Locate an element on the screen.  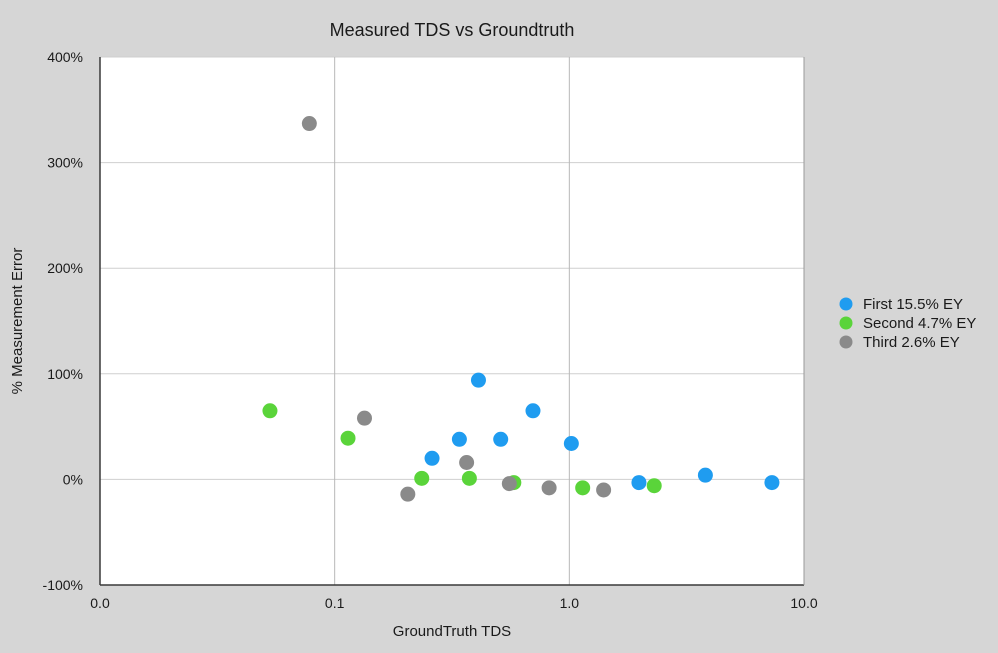
y-tick-label: 100% is located at coordinates (65, 374).